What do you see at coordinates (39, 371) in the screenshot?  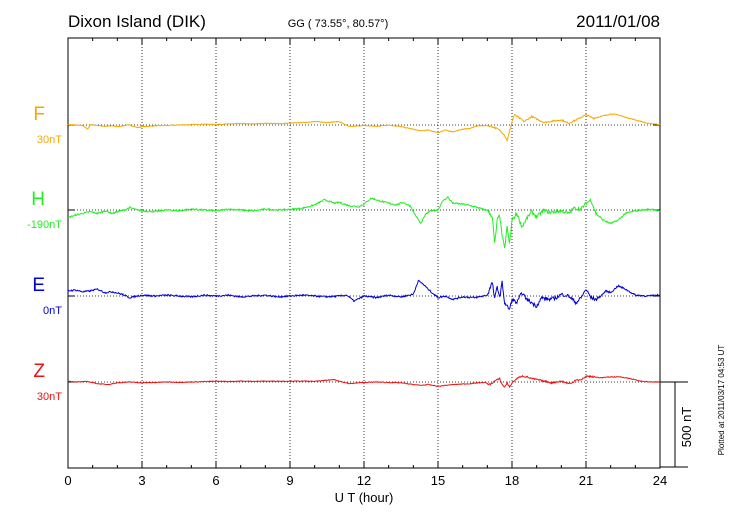 I see `series-name-z: Z` at bounding box center [39, 371].